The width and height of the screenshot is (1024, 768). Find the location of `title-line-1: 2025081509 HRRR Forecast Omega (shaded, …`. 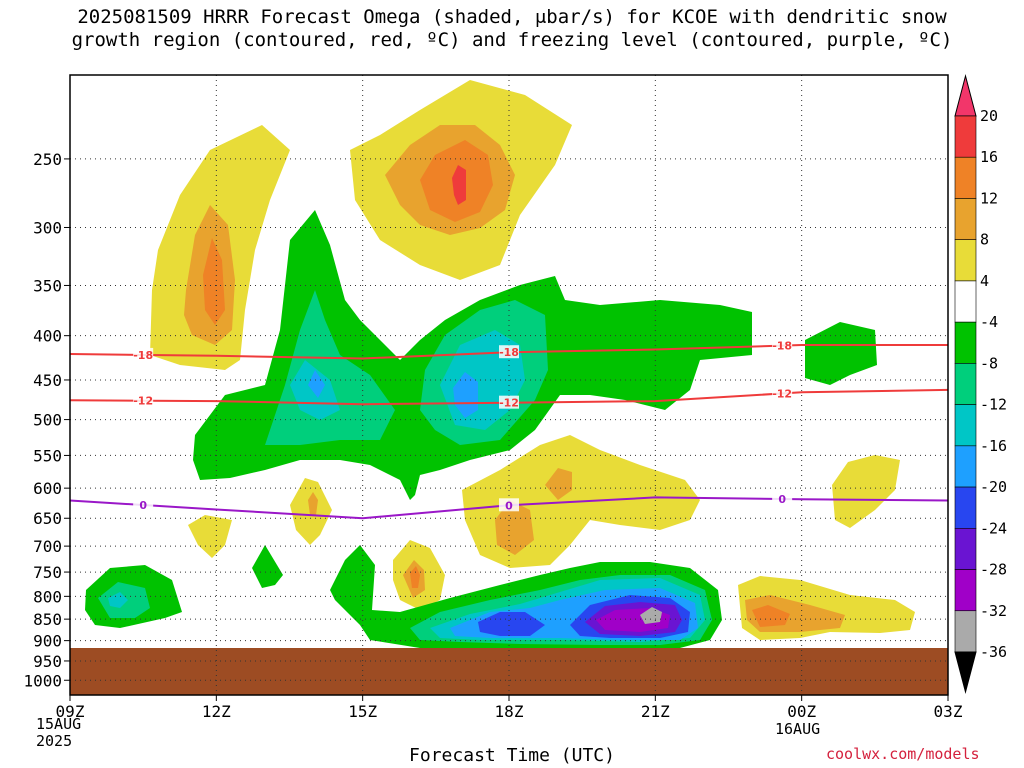

title-line-1: 2025081509 HRRR Forecast Omega (shaded, … is located at coordinates (512, 17).